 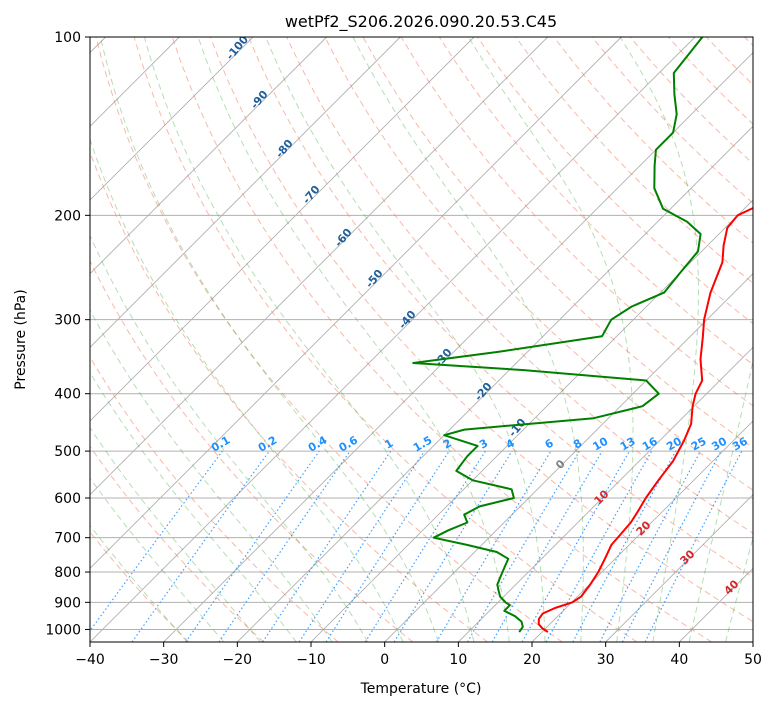 What do you see at coordinates (67, 321) in the screenshot?
I see `y-tick-label: 300` at bounding box center [67, 321].